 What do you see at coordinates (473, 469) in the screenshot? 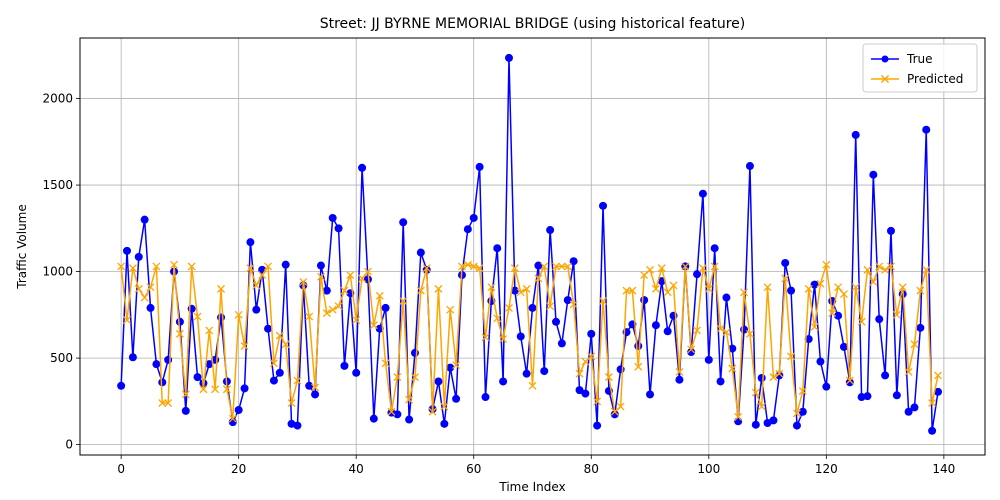
I see `x-tick-label: 60` at bounding box center [473, 469].